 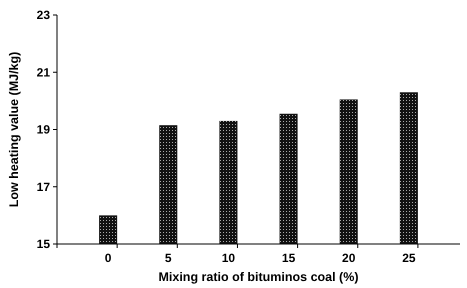 What do you see at coordinates (349, 258) in the screenshot?
I see `x-tick-label: 20` at bounding box center [349, 258].